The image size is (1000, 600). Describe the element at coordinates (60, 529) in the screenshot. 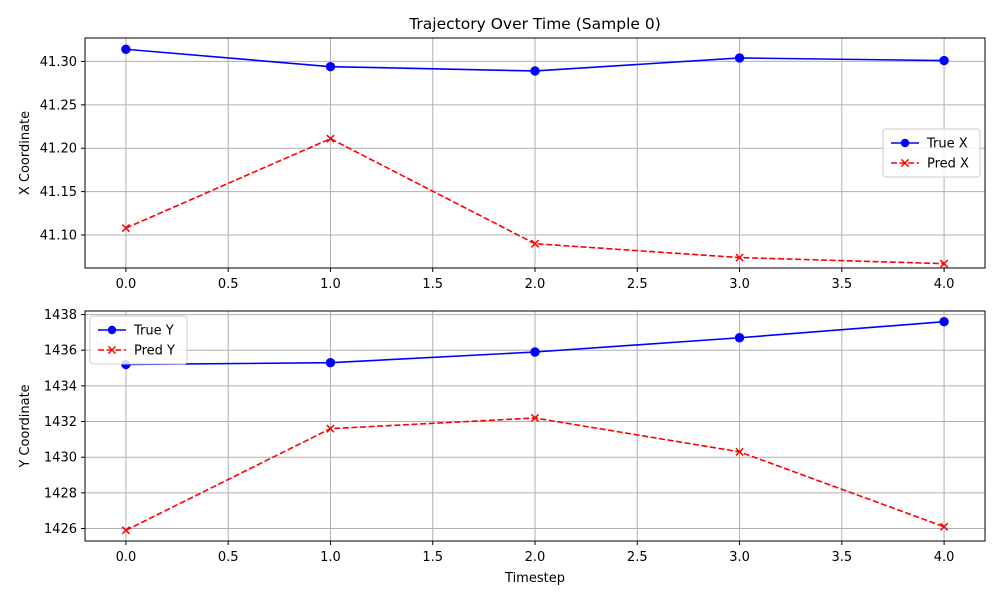

I see `y-tick-label: 1426` at that location.